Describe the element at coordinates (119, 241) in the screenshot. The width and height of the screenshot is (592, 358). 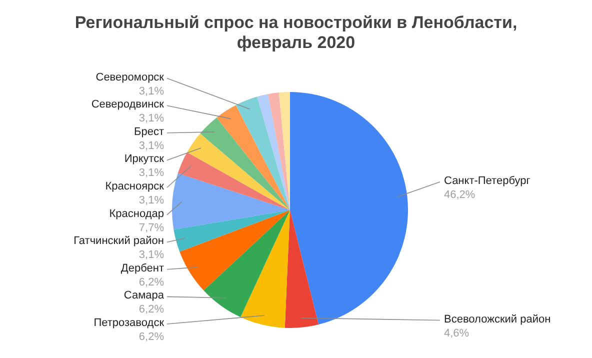
I see `slice-label: Гатчинский район` at that location.